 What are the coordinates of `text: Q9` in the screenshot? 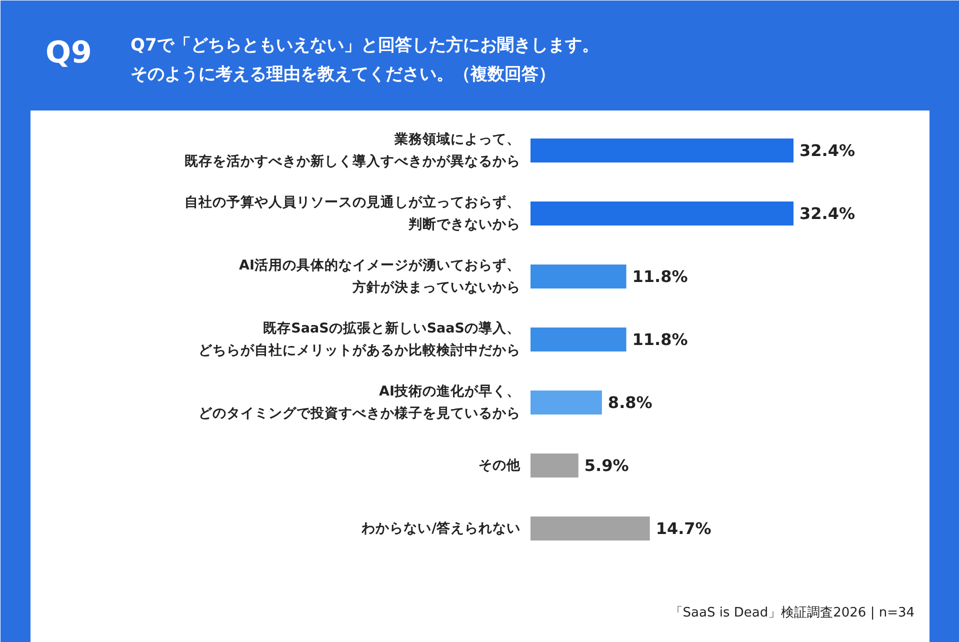 It's located at (69, 53).